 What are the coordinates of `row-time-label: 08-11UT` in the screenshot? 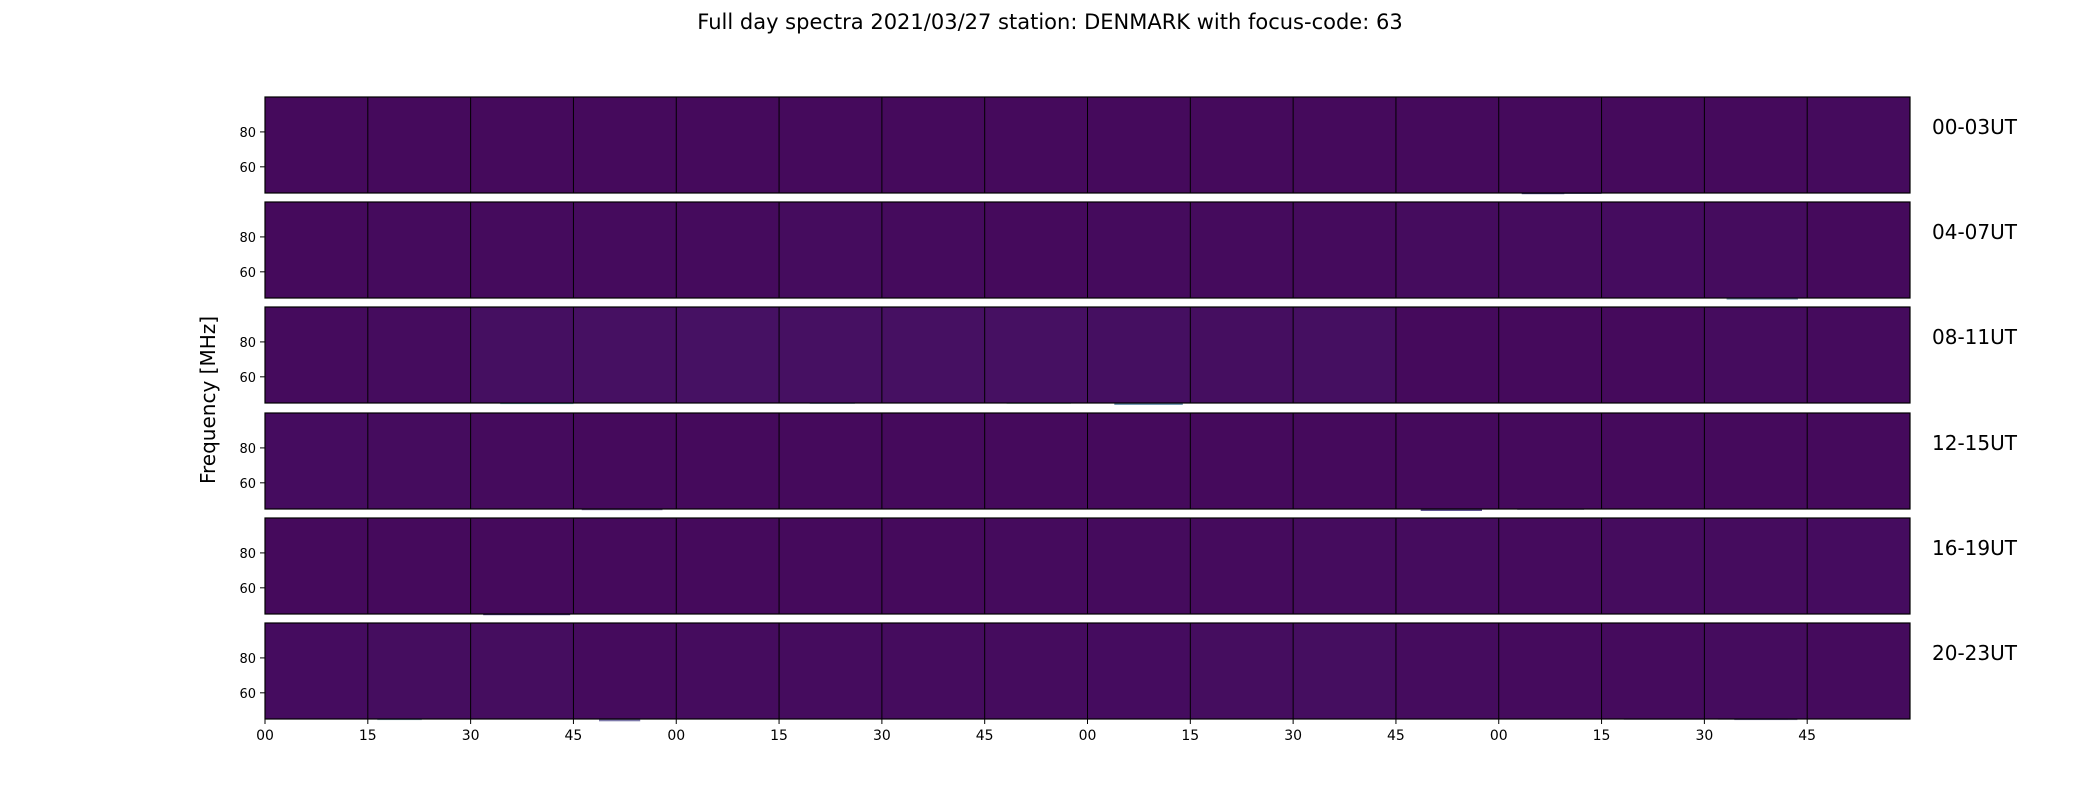 It's located at (1975, 337).